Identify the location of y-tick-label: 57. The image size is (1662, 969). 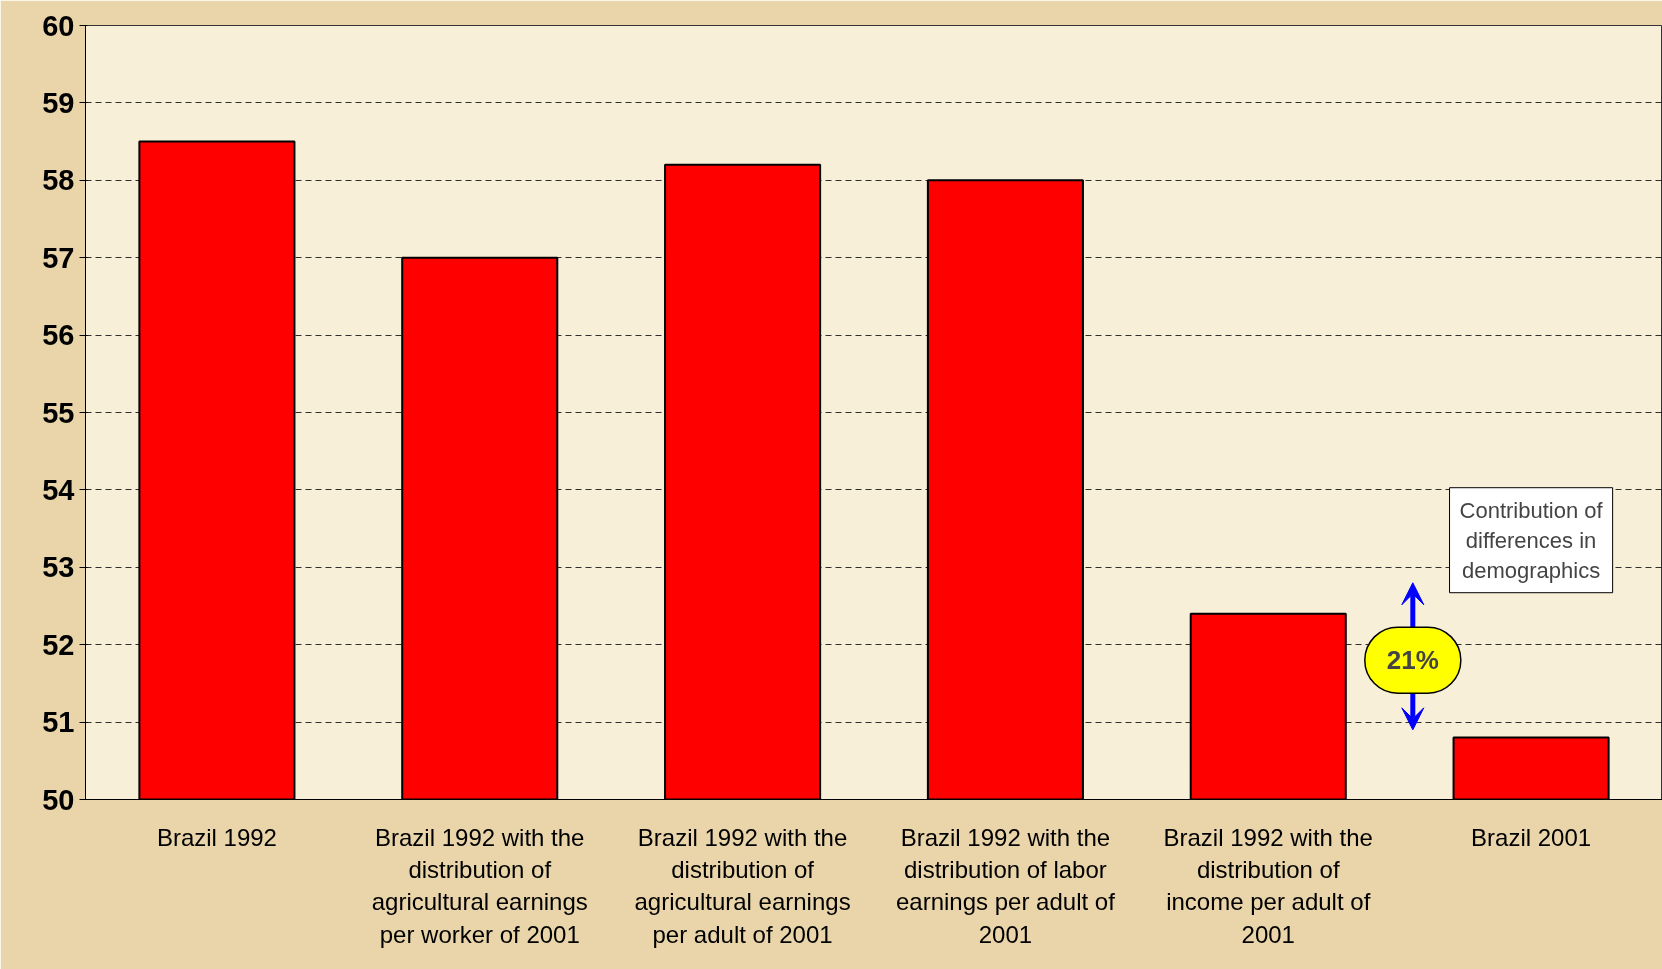
(58, 257).